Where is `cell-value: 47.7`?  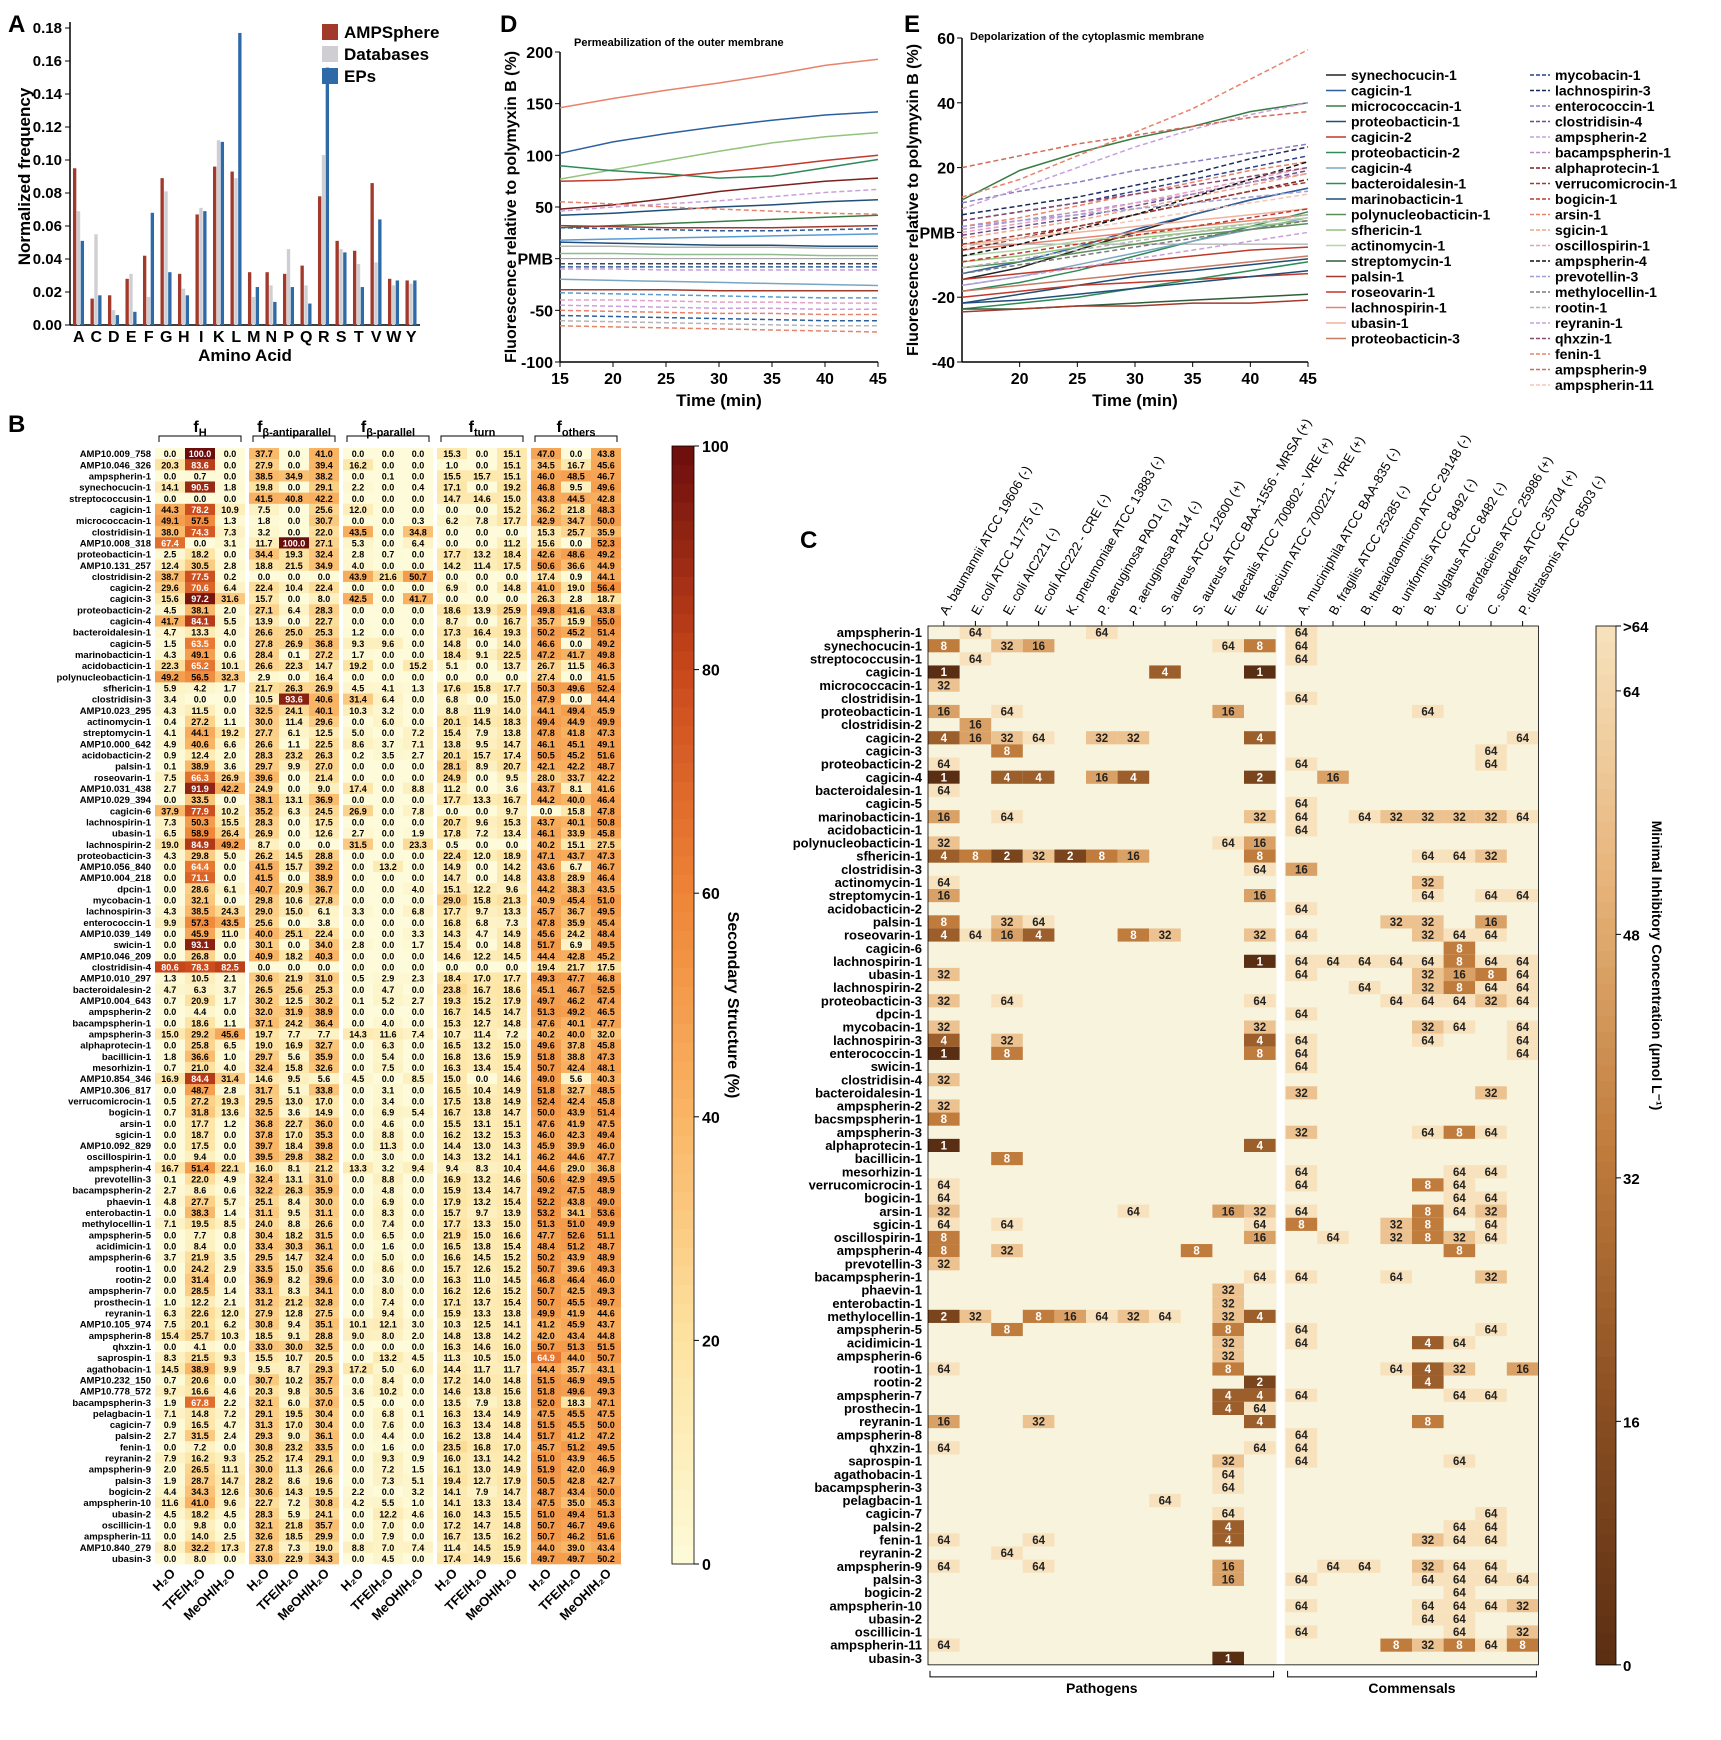
cell-value: 47.7 is located at coordinates (606, 1157).